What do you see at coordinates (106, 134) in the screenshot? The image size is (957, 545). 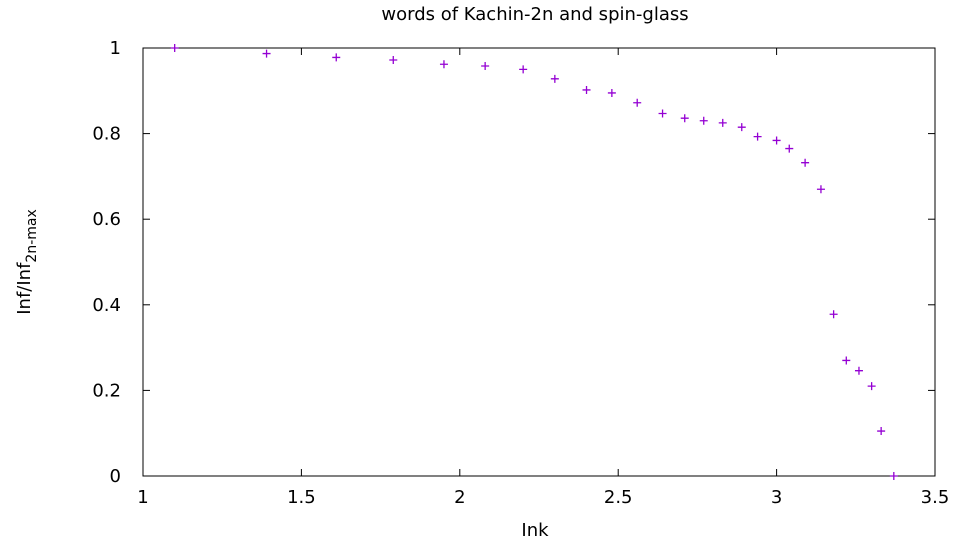 I see `y-tick-label: 0.8` at bounding box center [106, 134].